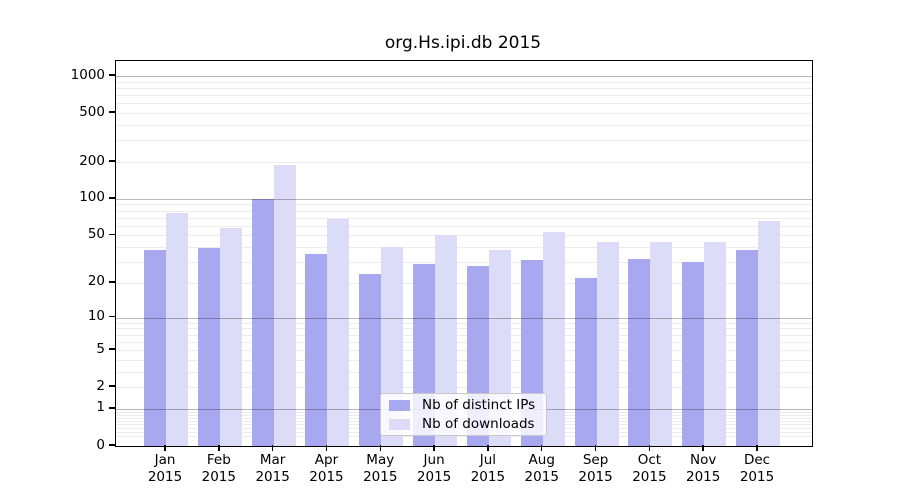 Image resolution: width=900 pixels, height=500 pixels. I want to click on legend-label-downloads: Nb of downloads, so click(478, 424).